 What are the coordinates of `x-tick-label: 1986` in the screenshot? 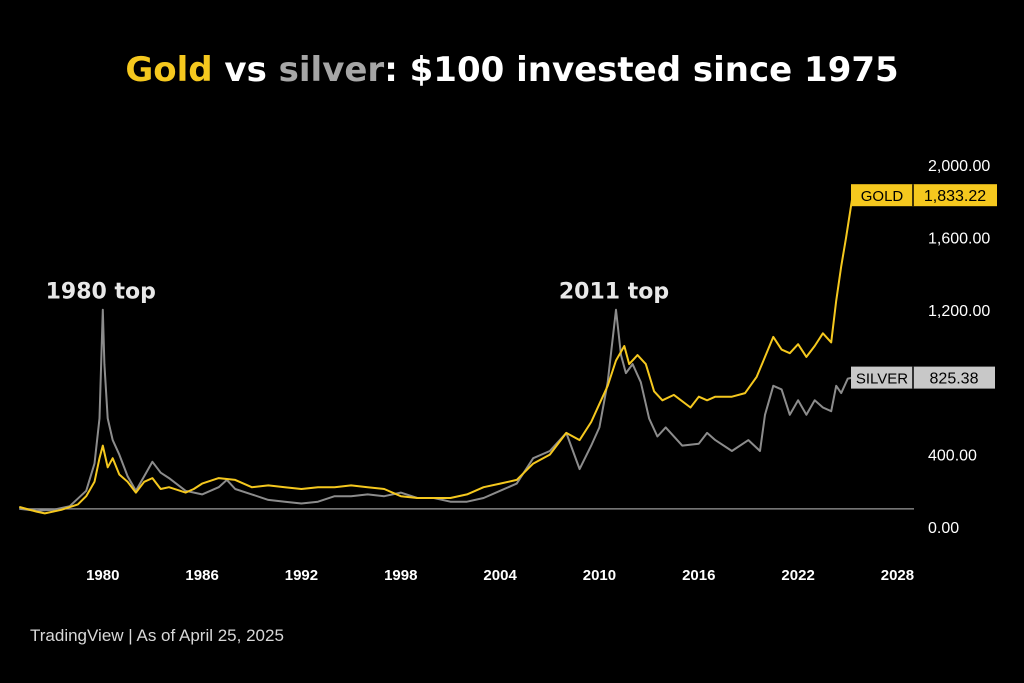 It's located at (201, 575).